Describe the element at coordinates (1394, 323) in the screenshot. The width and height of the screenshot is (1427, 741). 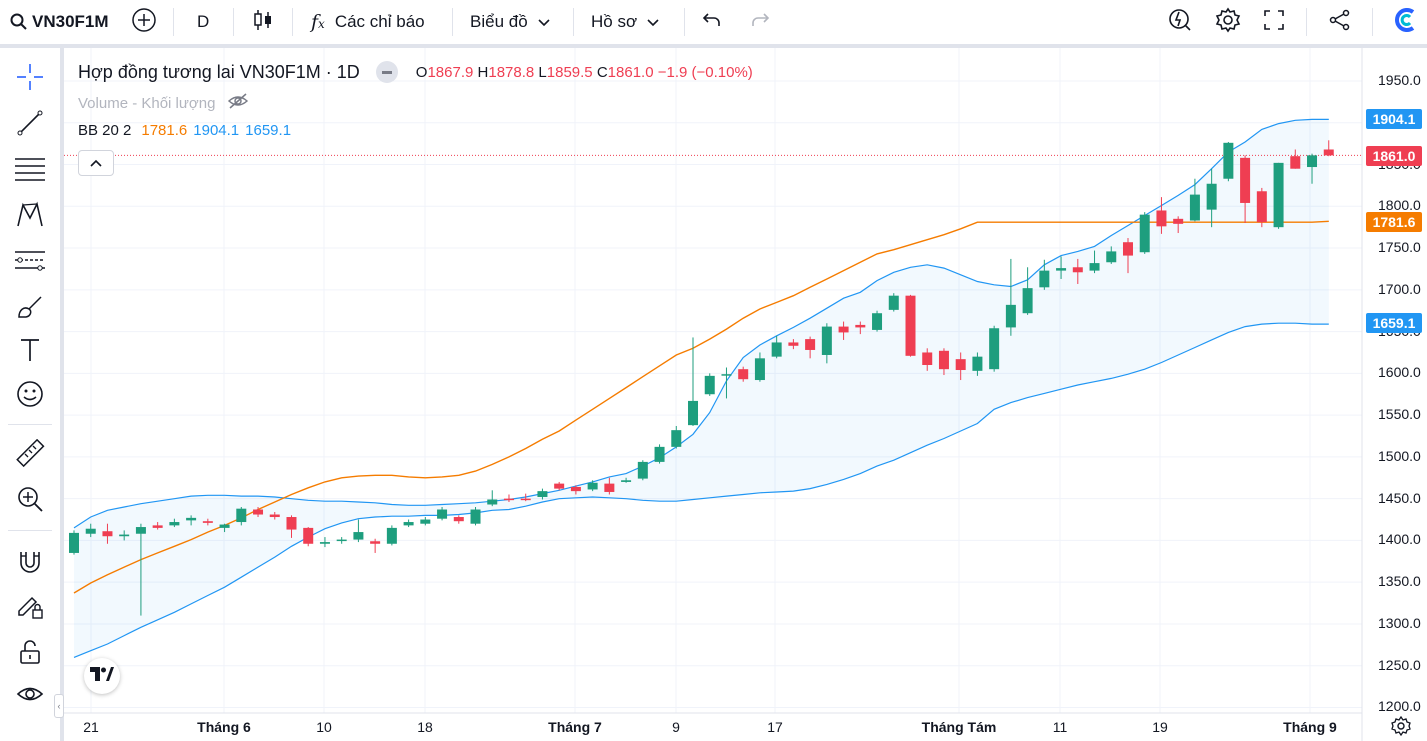
I see `bb-lower-tag-value: 1659.1` at that location.